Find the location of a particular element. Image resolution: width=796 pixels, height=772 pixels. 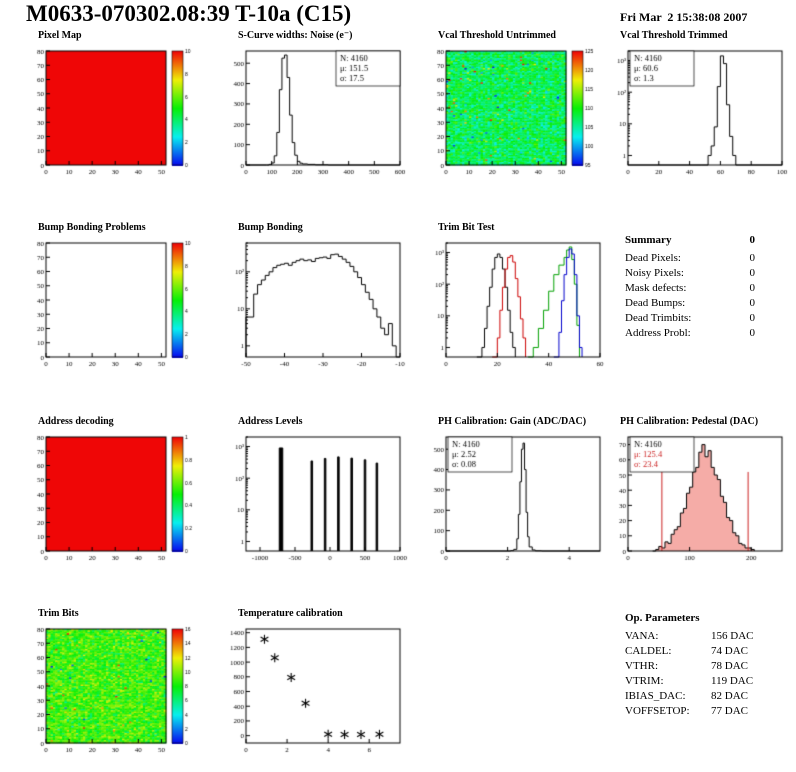

op-parameter-row-label: IBIAS_DAC: is located at coordinates (655, 696).